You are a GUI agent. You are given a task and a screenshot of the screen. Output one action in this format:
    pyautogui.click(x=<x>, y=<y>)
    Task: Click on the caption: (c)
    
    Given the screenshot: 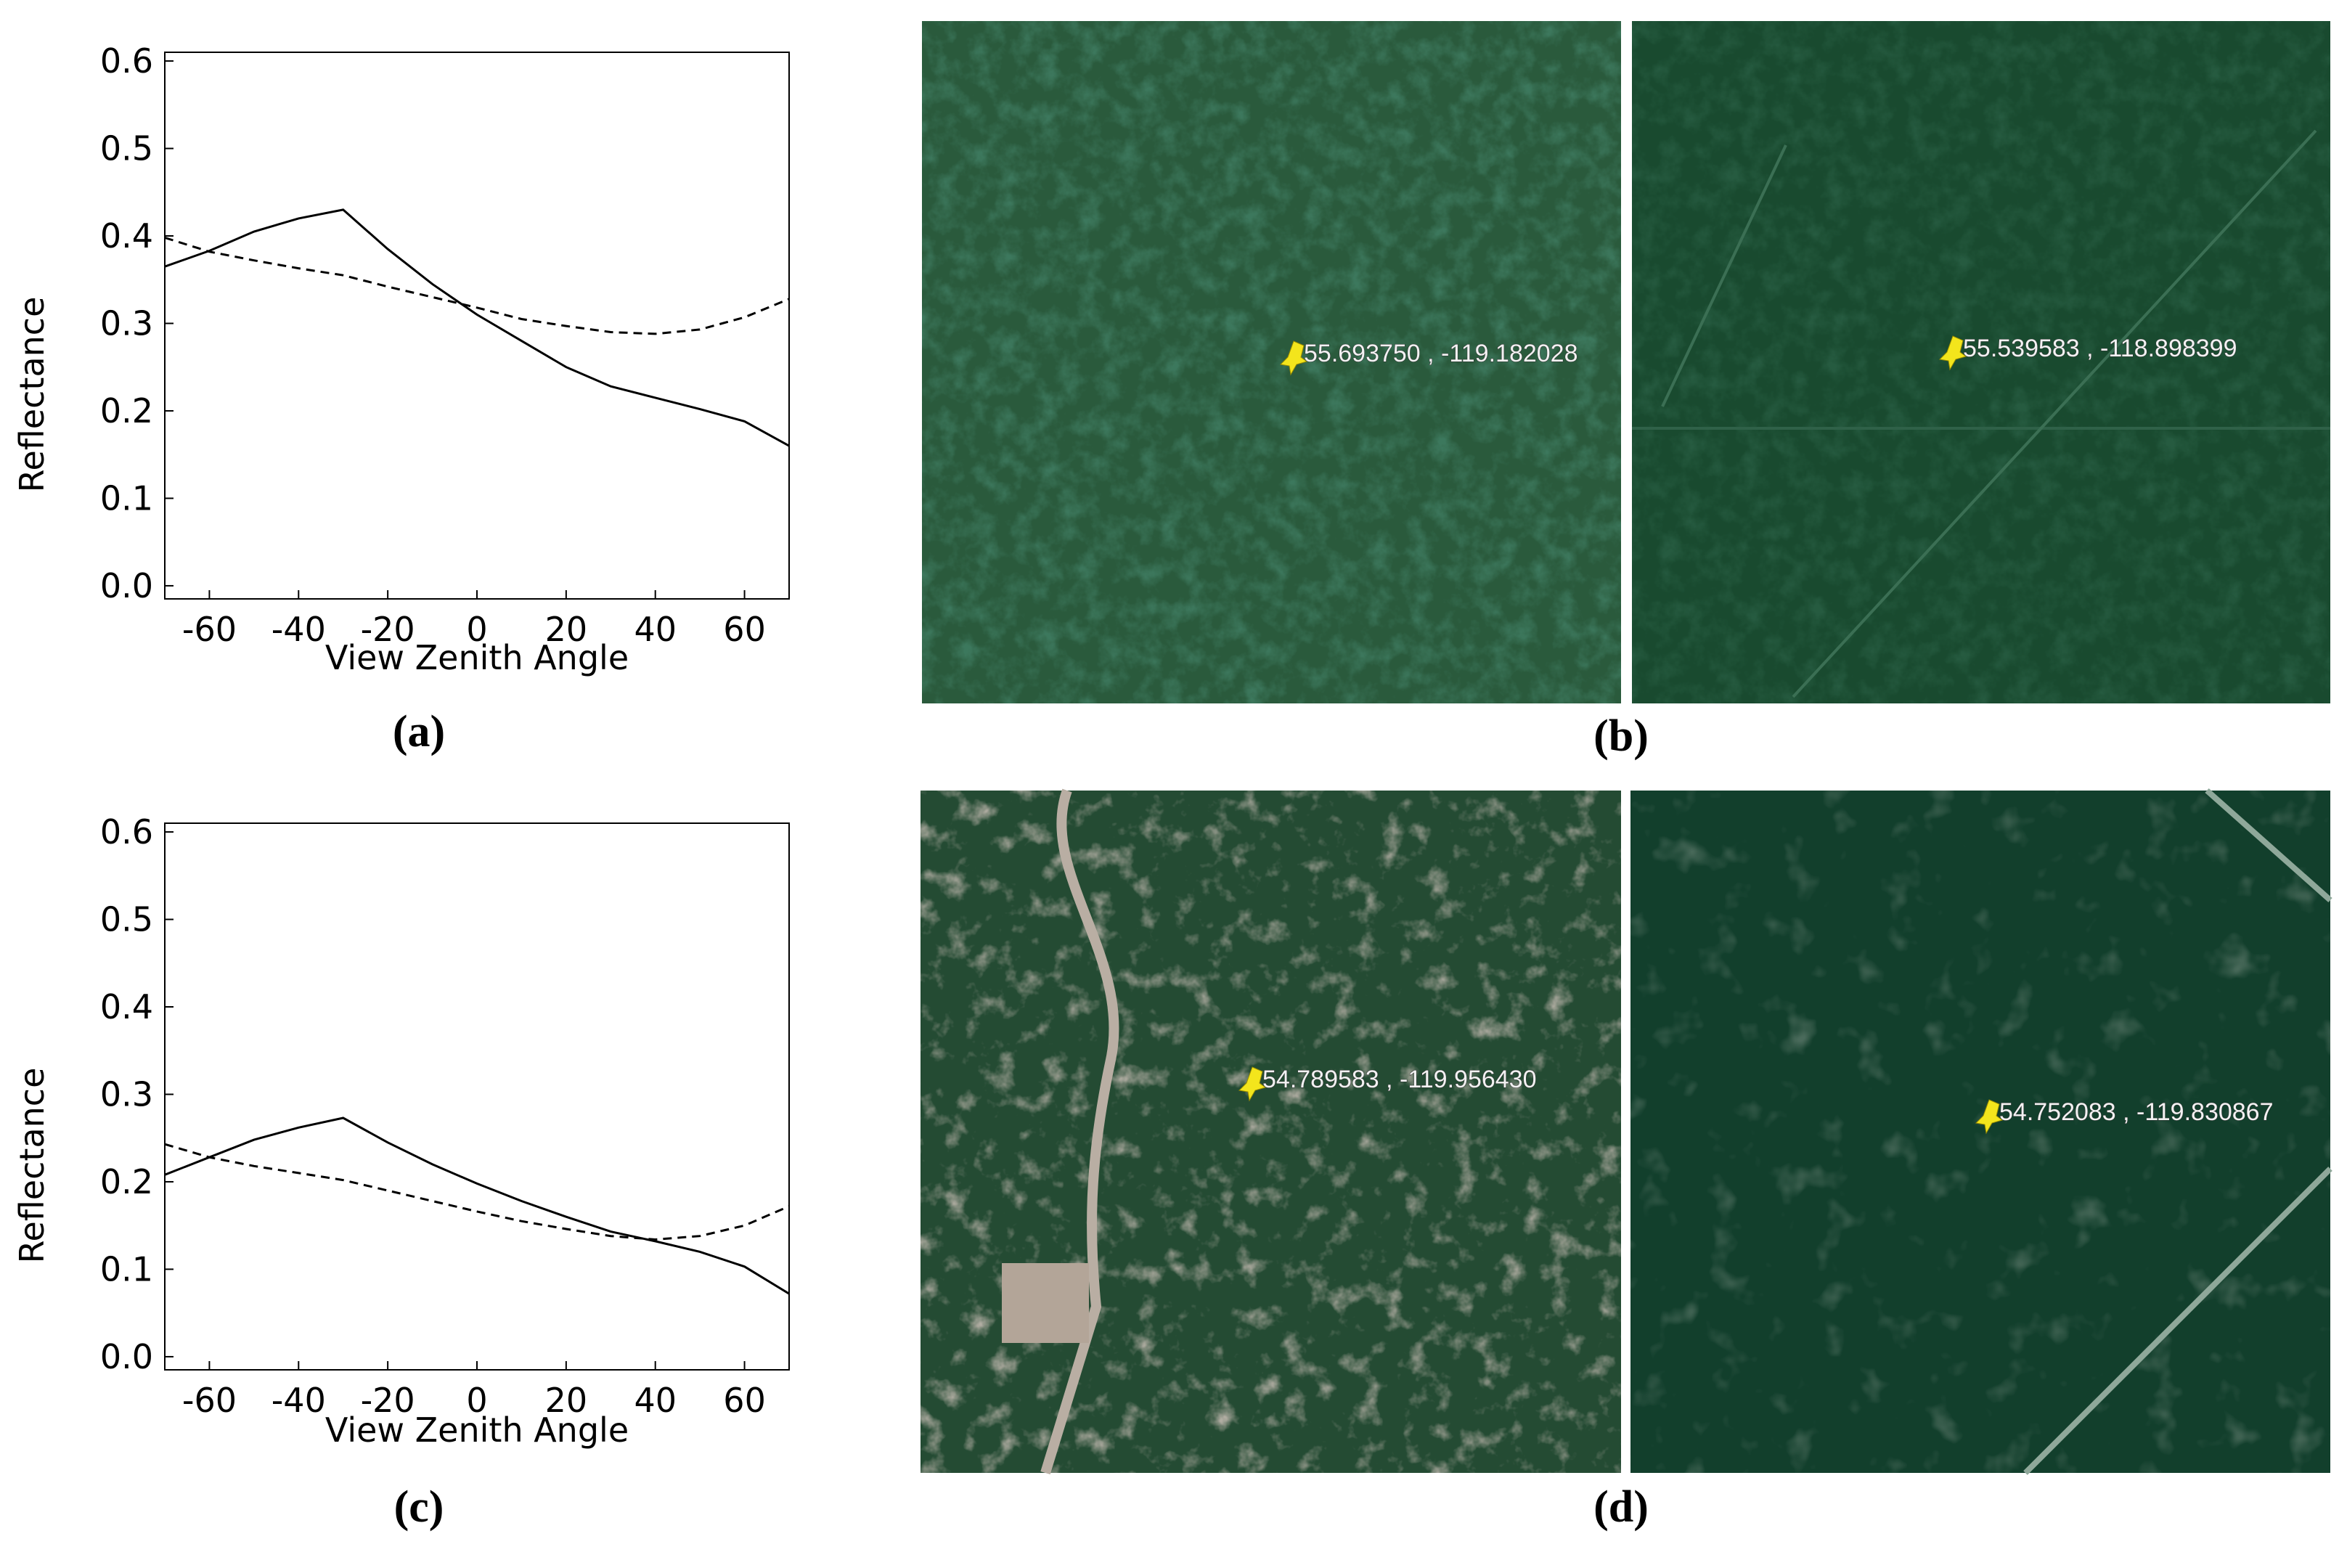 What is the action you would take?
    pyautogui.click(x=419, y=1507)
    